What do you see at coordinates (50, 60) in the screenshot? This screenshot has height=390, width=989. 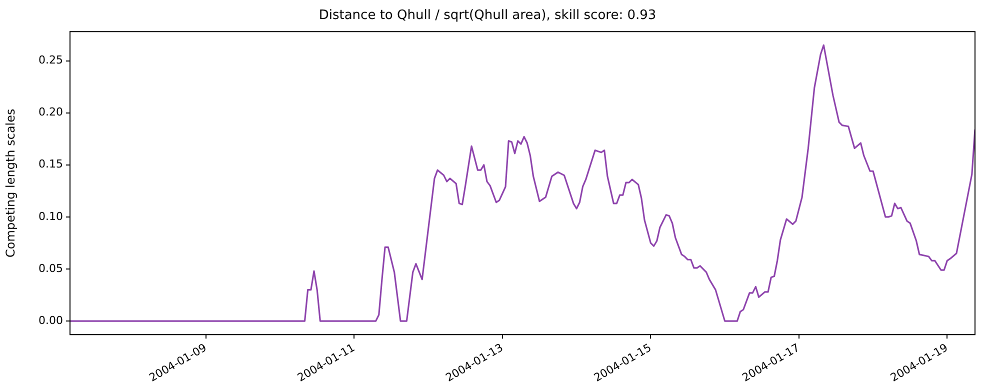 I see `y-tick-label: 0.25` at bounding box center [50, 60].